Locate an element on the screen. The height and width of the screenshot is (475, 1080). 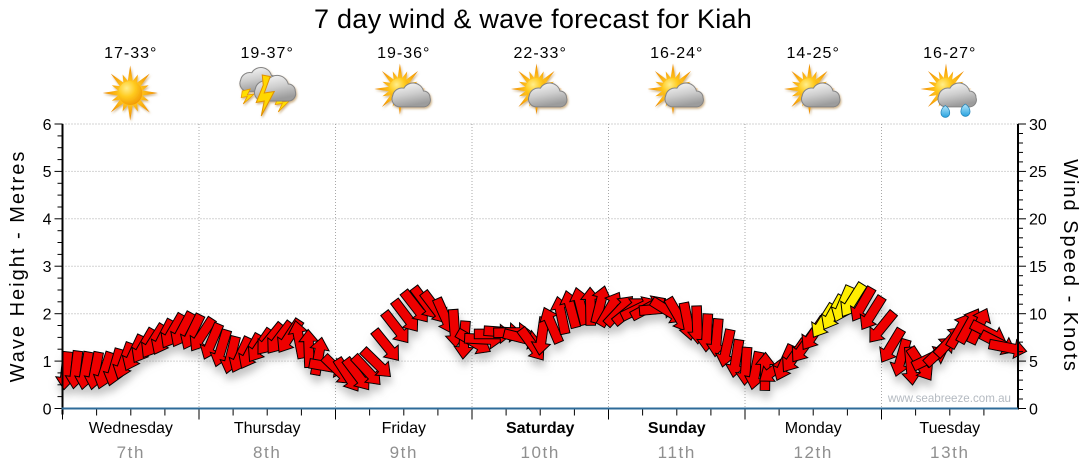
svg-text: 19-37° is located at coordinates (267, 53).